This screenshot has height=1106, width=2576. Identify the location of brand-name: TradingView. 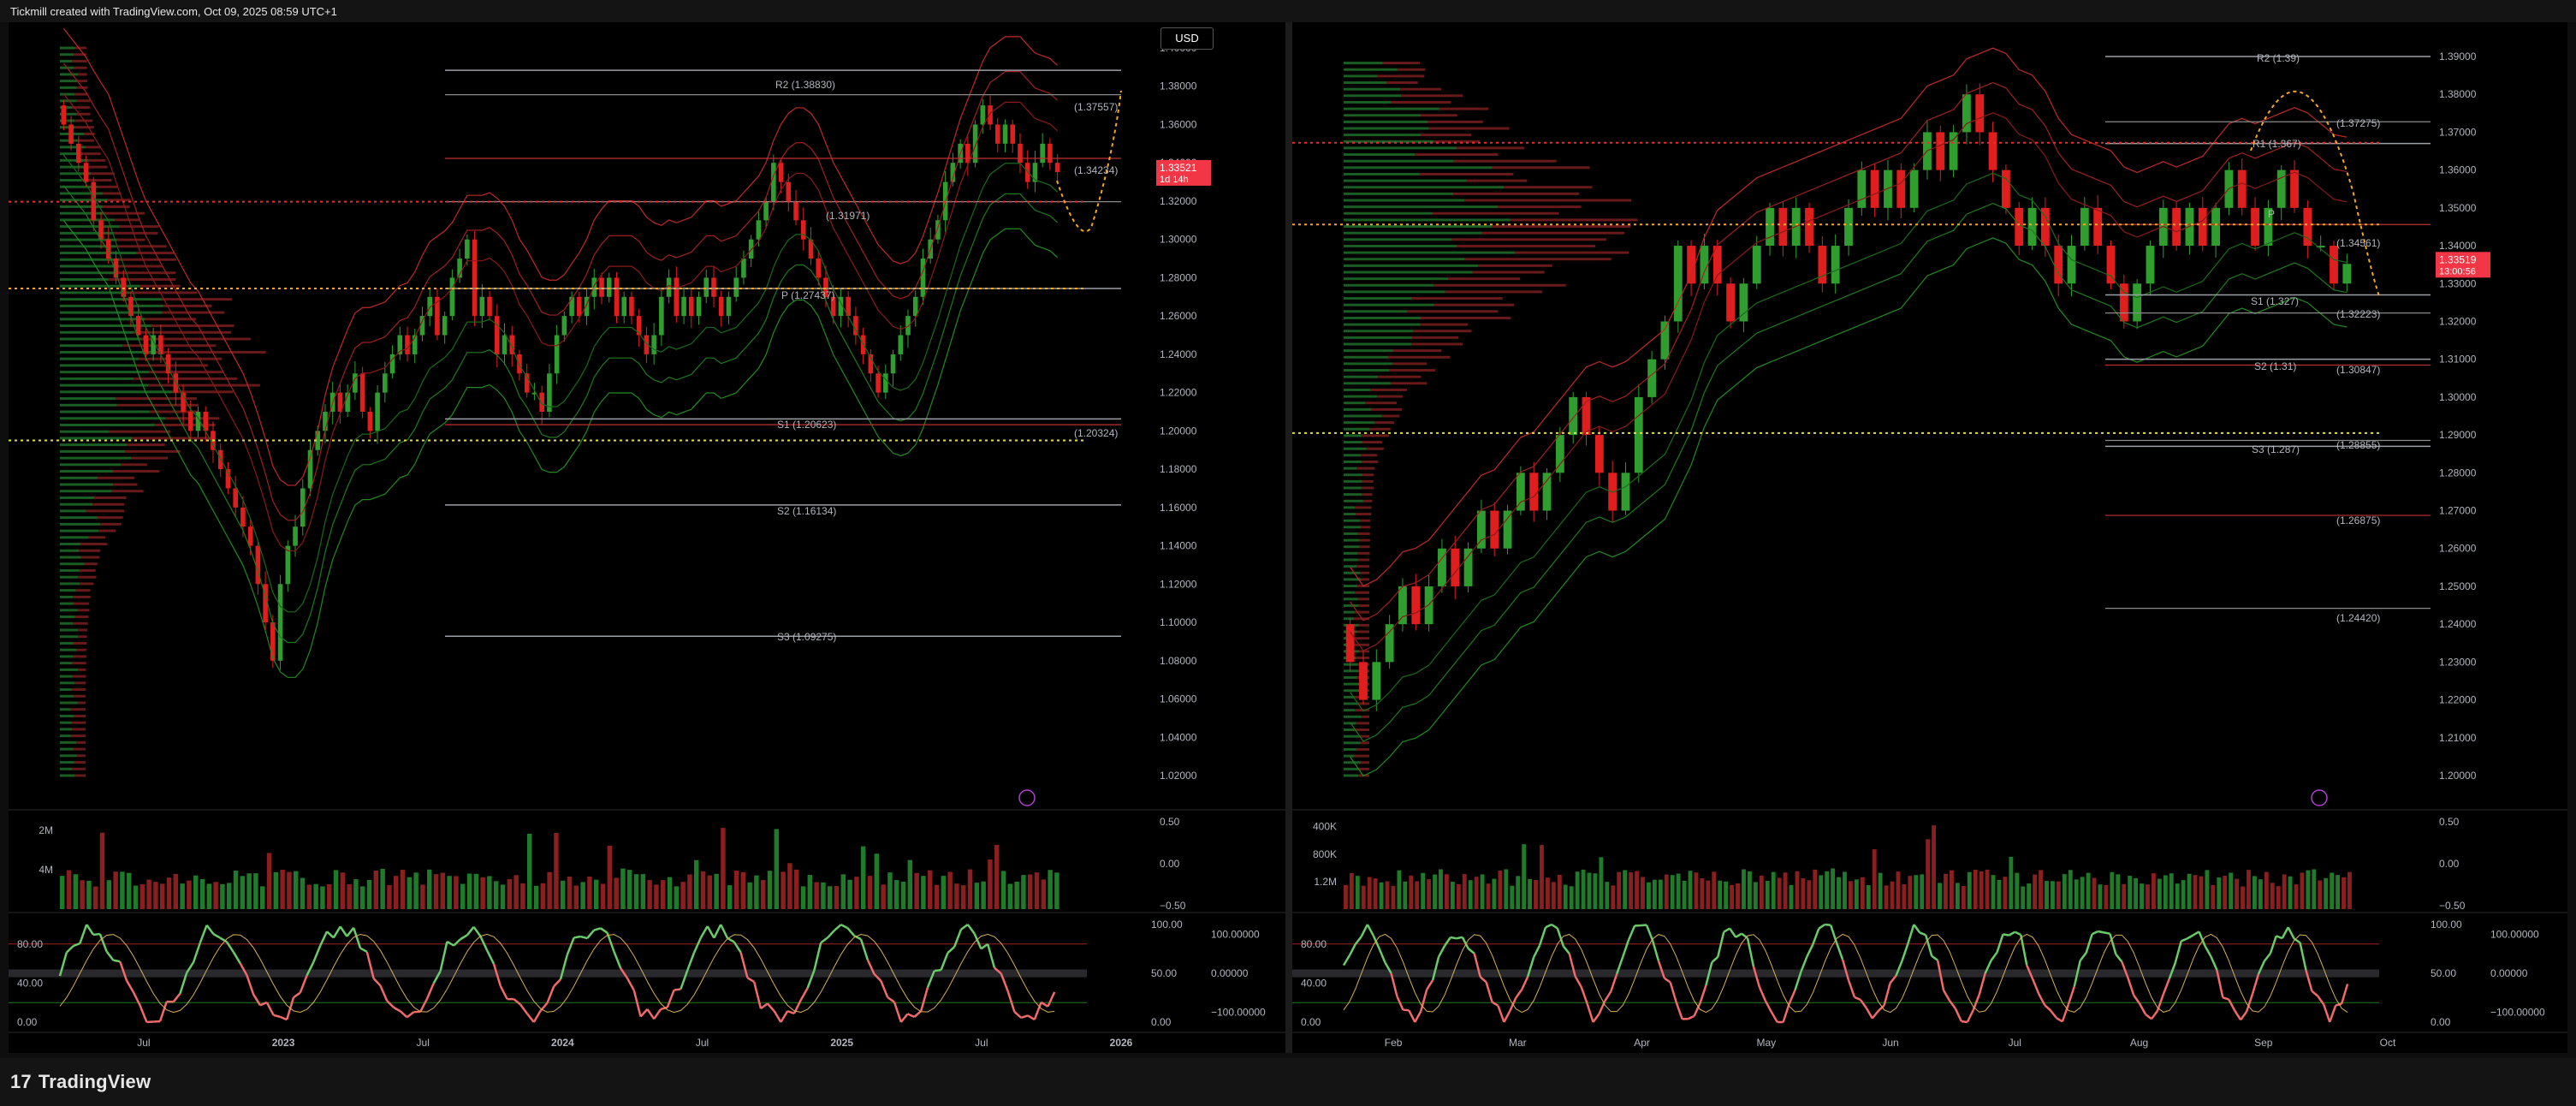
(94, 1081).